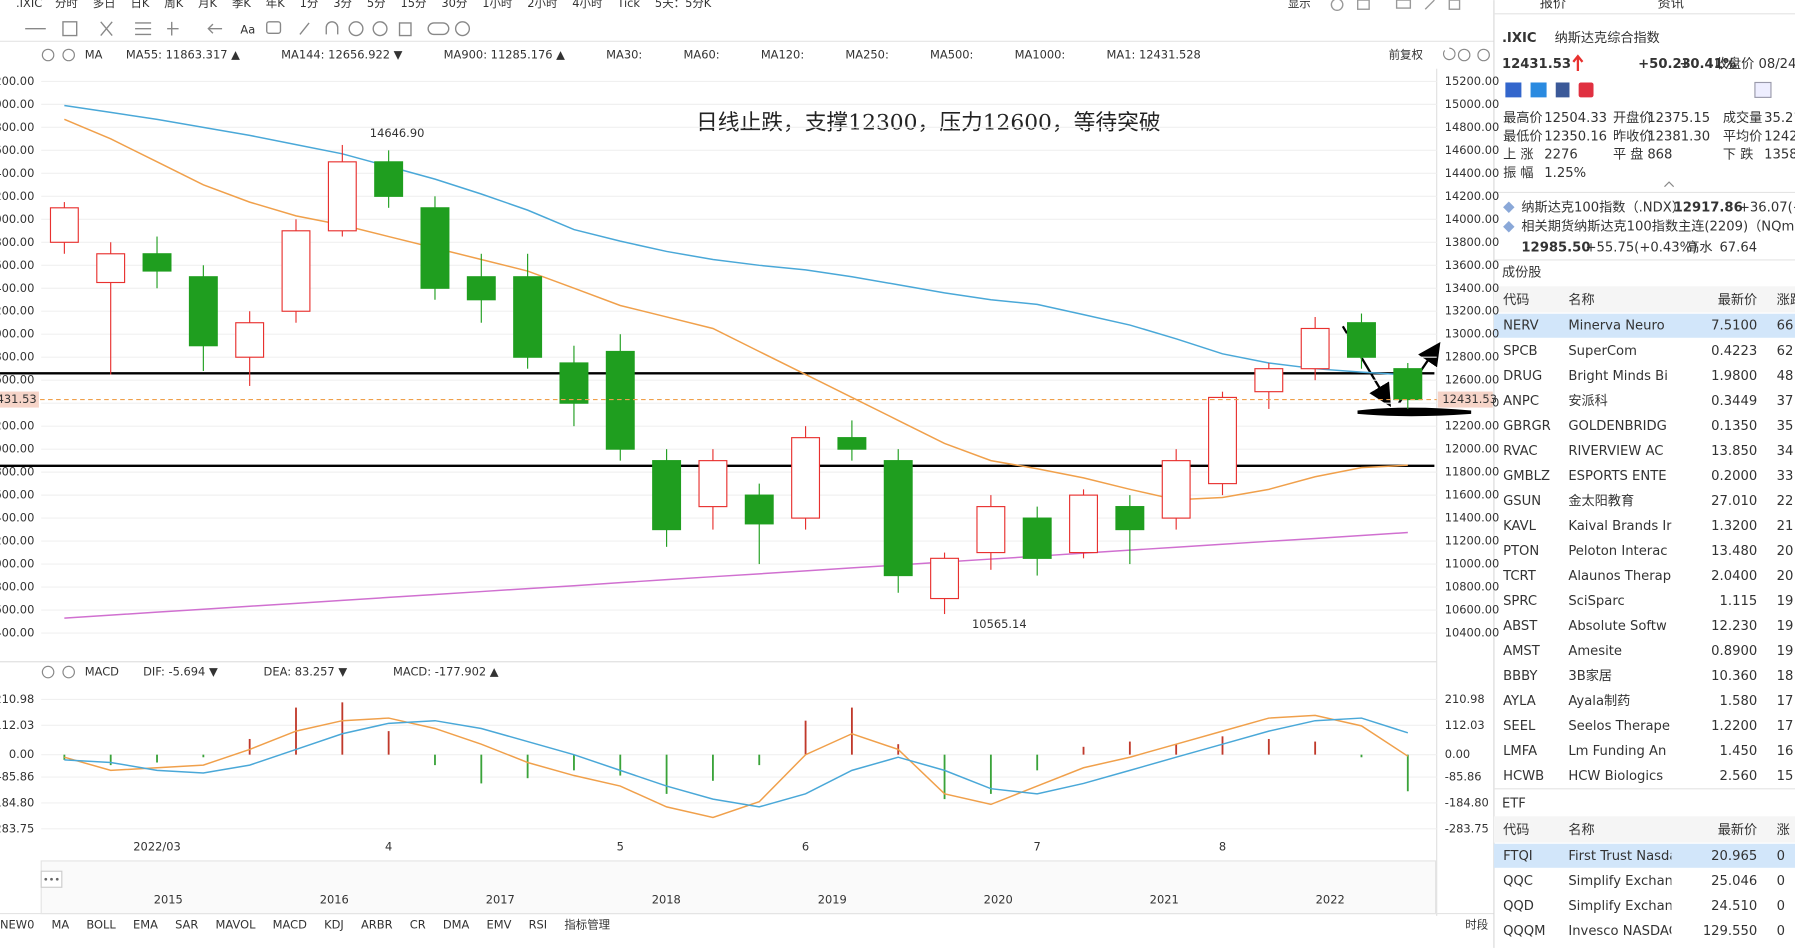  Describe the element at coordinates (499, 925) in the screenshot. I see `indicator-tab: EMV` at that location.